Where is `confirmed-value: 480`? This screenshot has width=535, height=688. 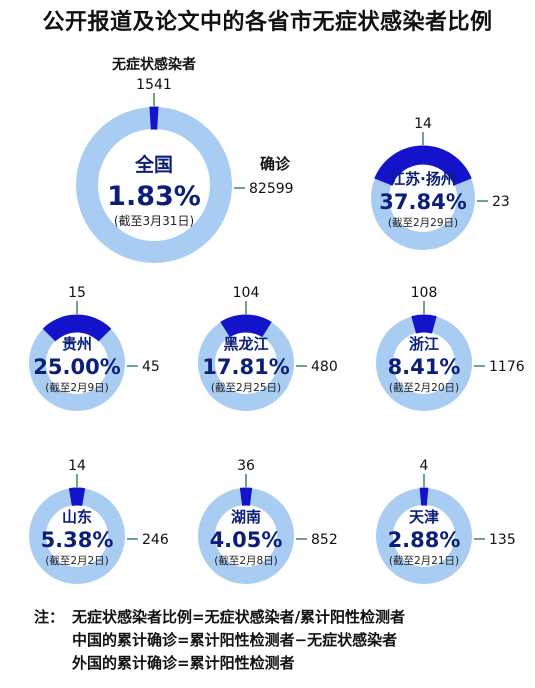 confirmed-value: 480 is located at coordinates (324, 367).